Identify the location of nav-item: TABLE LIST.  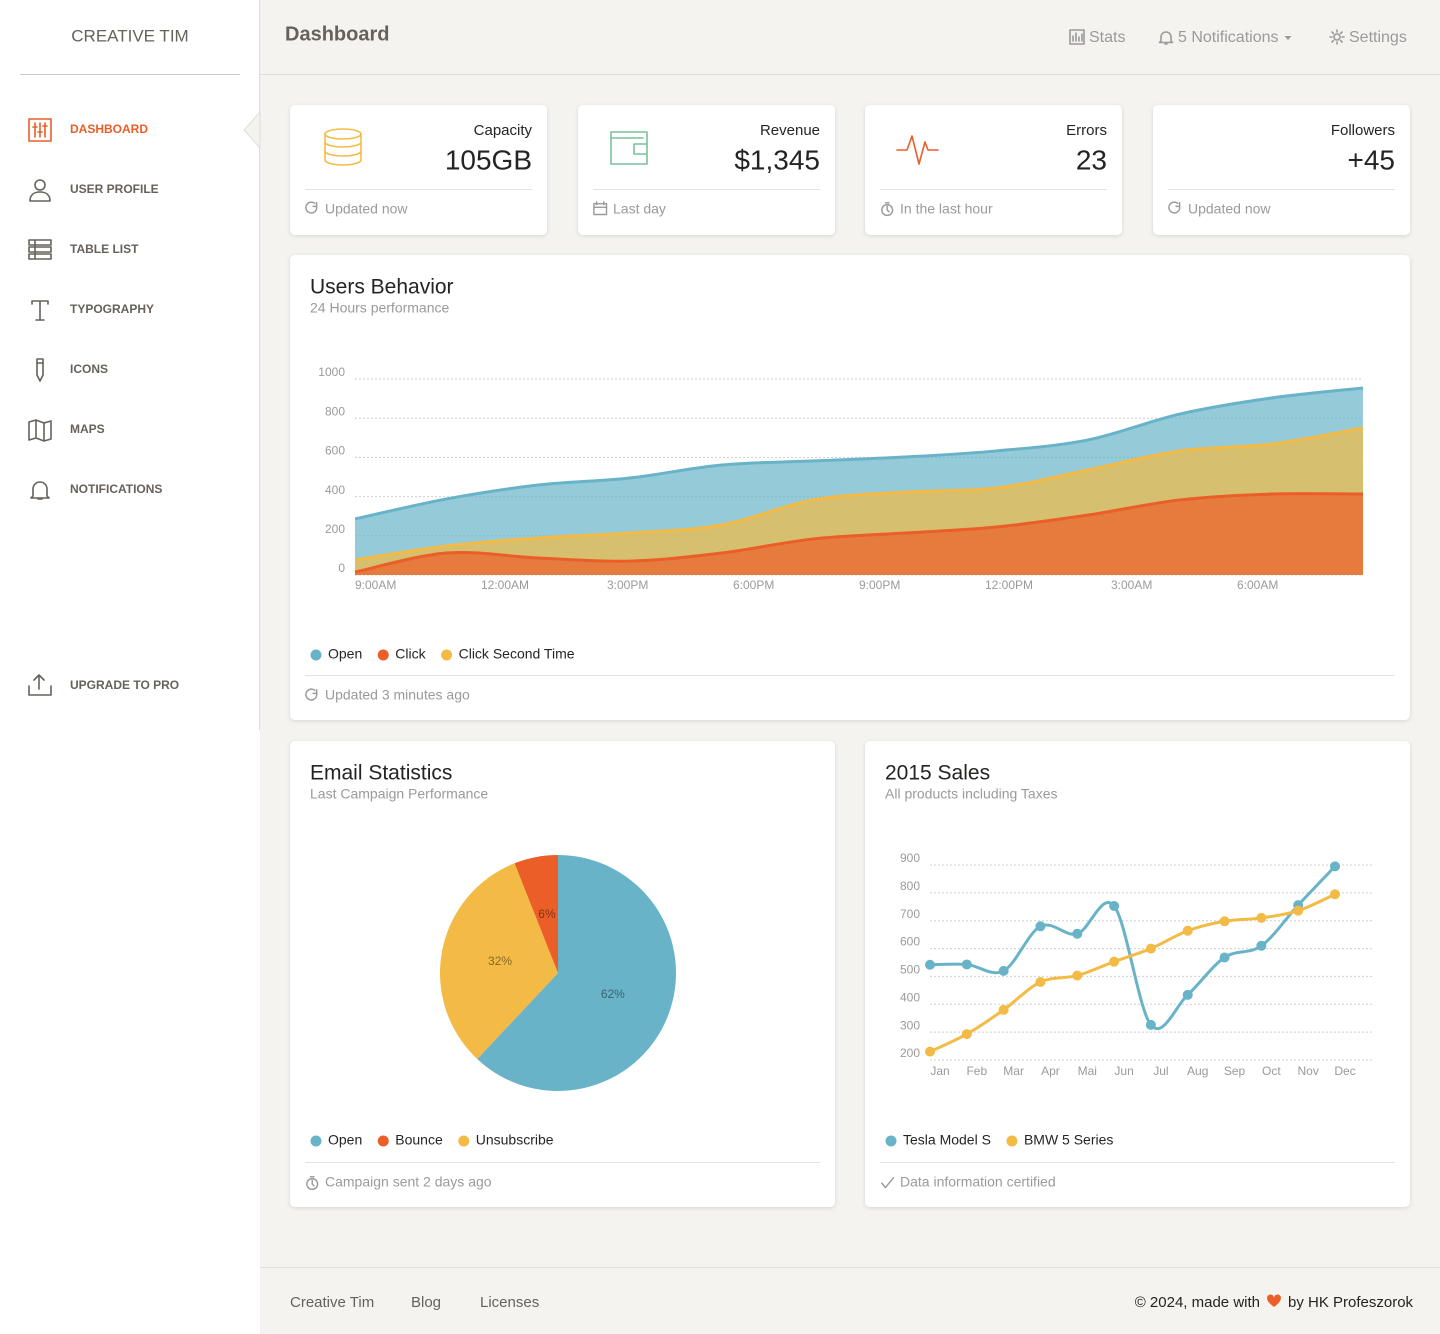
(104, 249).